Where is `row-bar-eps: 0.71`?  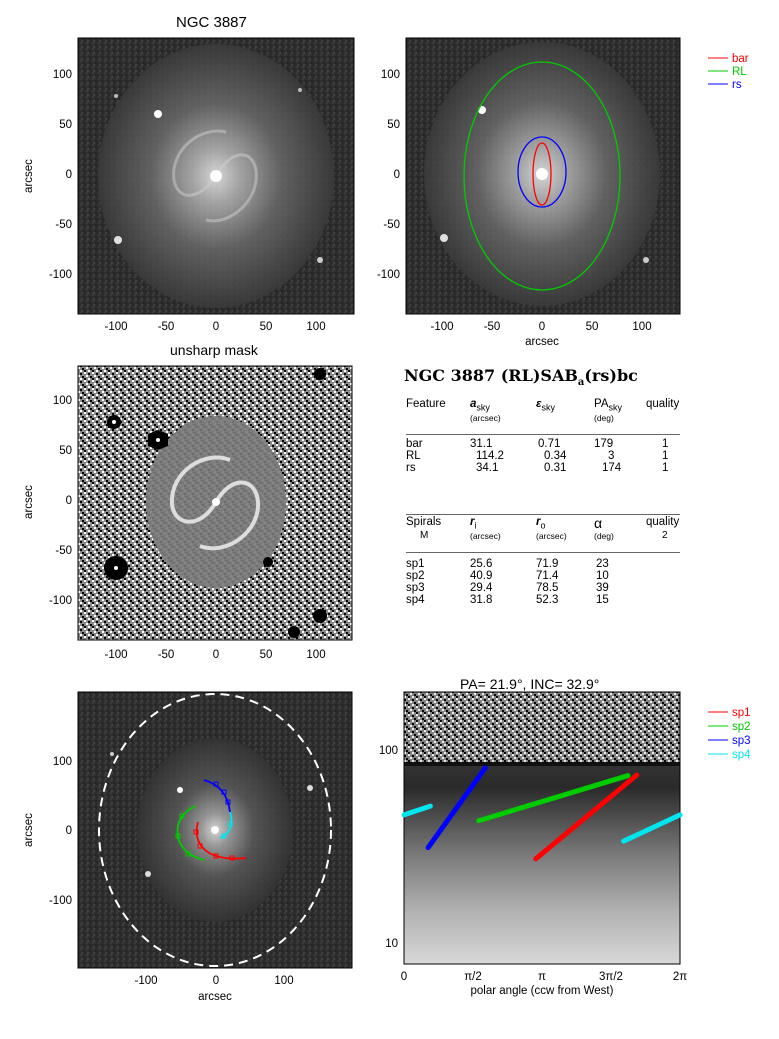
row-bar-eps: 0.71 is located at coordinates (549, 444).